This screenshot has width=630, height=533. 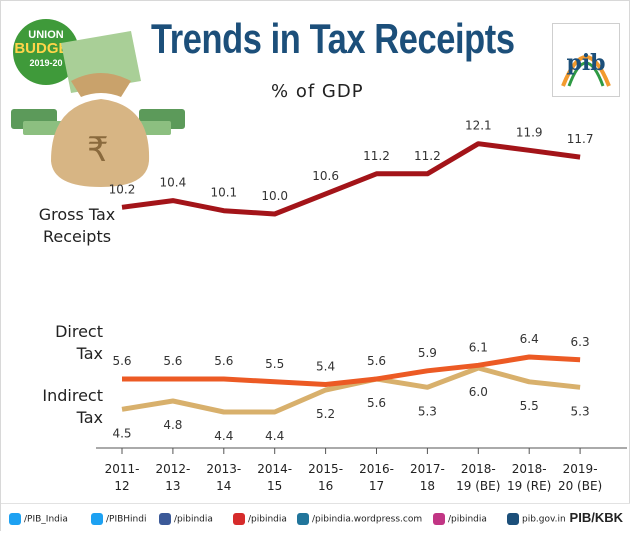 What do you see at coordinates (274, 469) in the screenshot?
I see `x-tick-label: 2014-` at bounding box center [274, 469].